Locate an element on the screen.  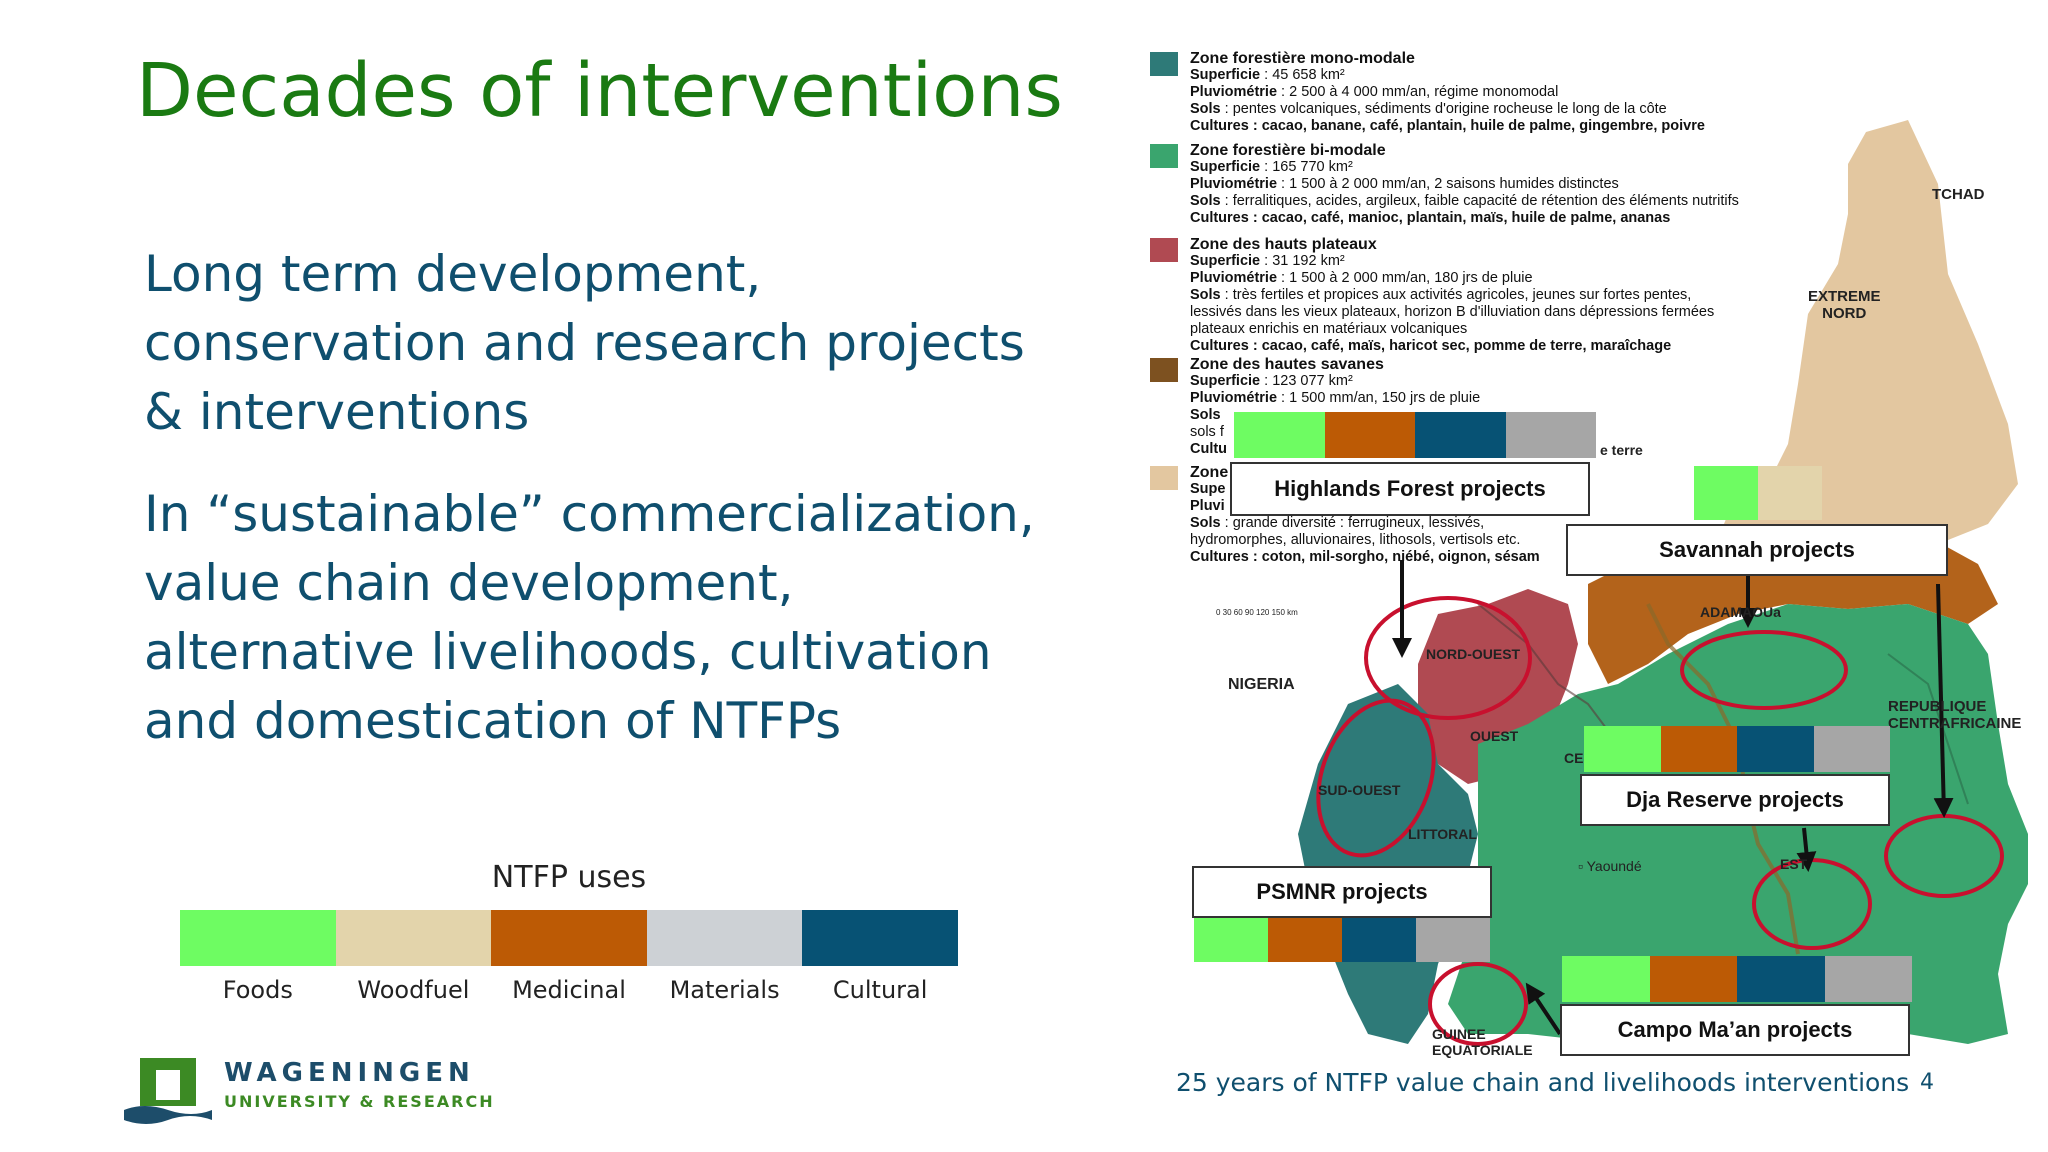
map-label-nord-ouest: NORD-OUEST is located at coordinates (1473, 654).